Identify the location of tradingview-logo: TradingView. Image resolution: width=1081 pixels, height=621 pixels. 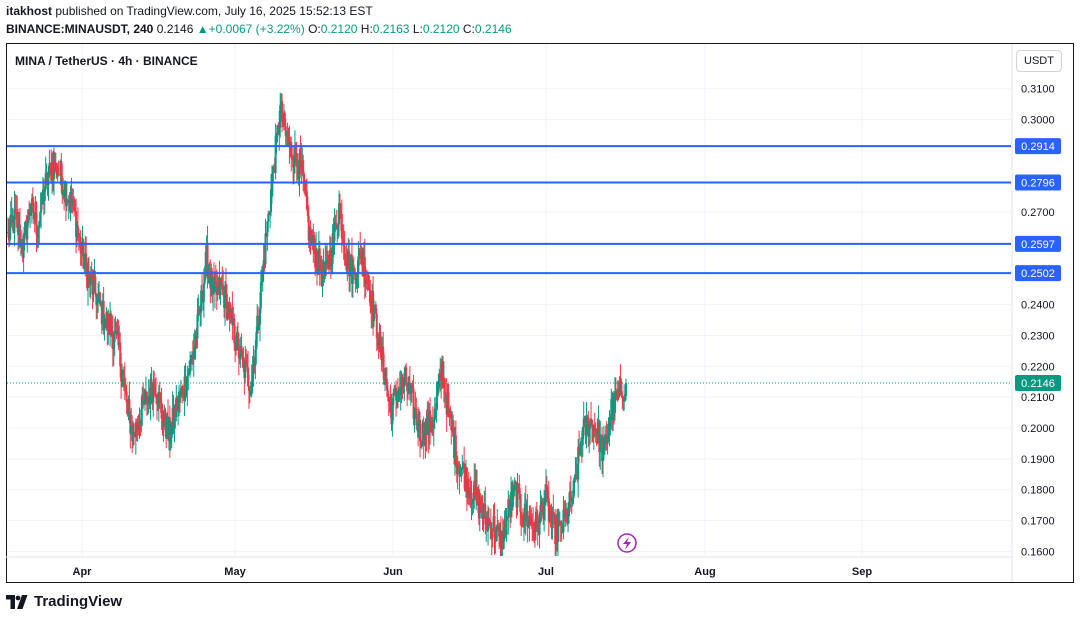
(64, 601).